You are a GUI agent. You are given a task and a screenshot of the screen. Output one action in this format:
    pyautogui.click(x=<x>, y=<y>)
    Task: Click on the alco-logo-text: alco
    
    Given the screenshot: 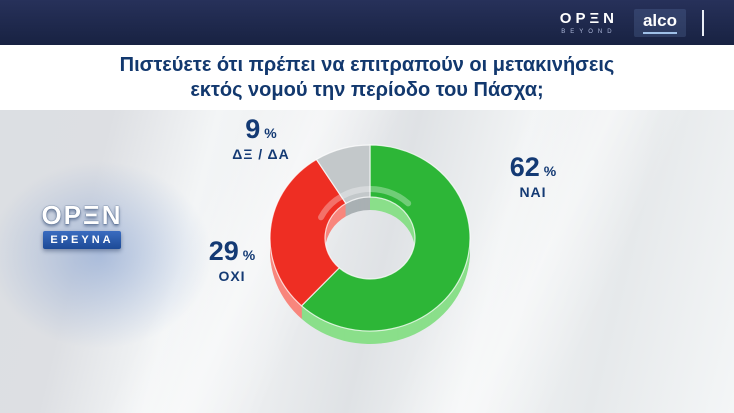 What is the action you would take?
    pyautogui.click(x=659, y=20)
    